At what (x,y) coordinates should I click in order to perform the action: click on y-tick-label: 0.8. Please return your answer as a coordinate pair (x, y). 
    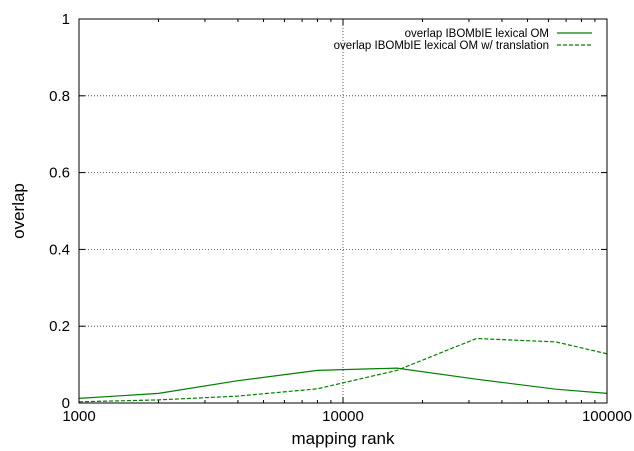
    Looking at the image, I should click on (59, 96).